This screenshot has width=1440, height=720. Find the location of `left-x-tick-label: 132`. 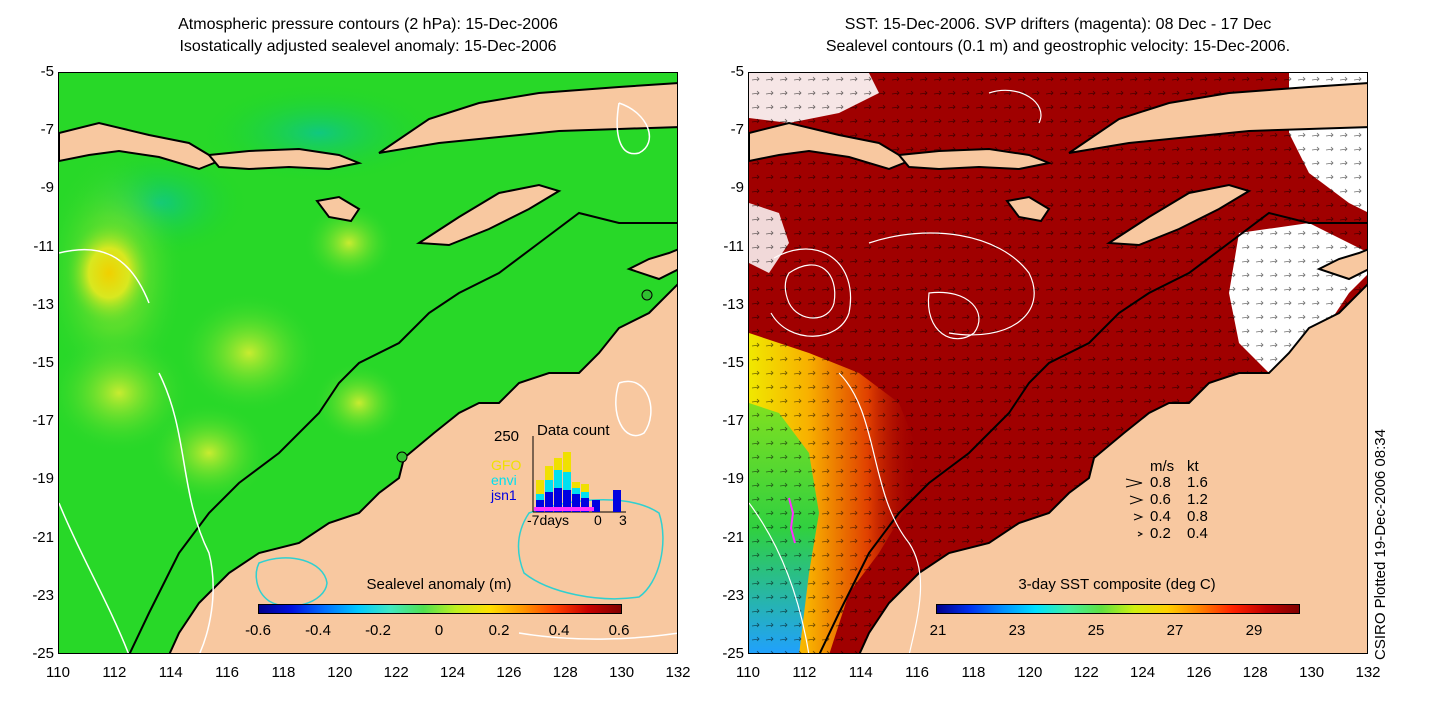

left-x-tick-label: 132 is located at coordinates (678, 672).